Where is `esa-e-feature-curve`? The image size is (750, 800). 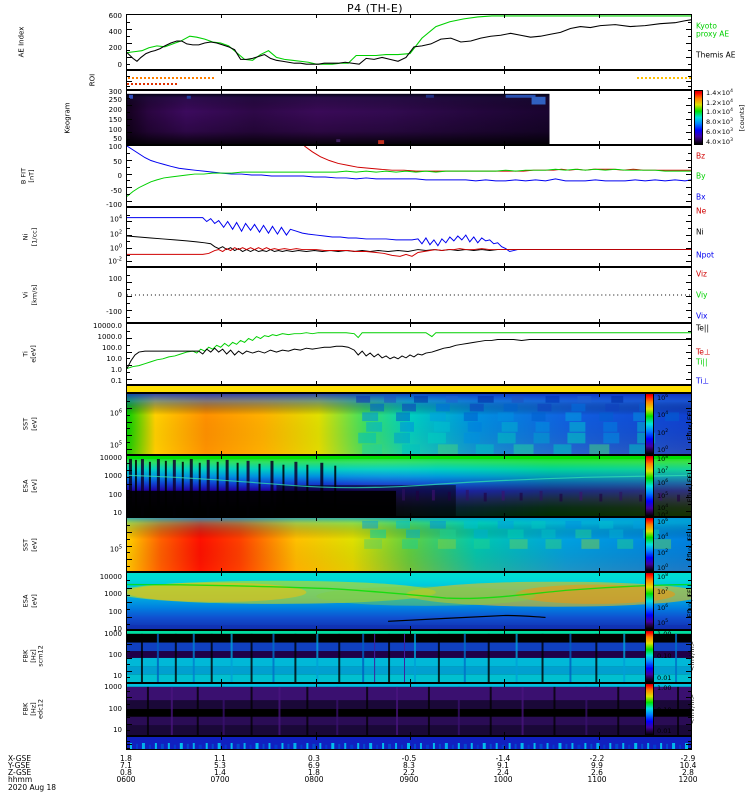 esa-e-feature-curve is located at coordinates (409, 481).